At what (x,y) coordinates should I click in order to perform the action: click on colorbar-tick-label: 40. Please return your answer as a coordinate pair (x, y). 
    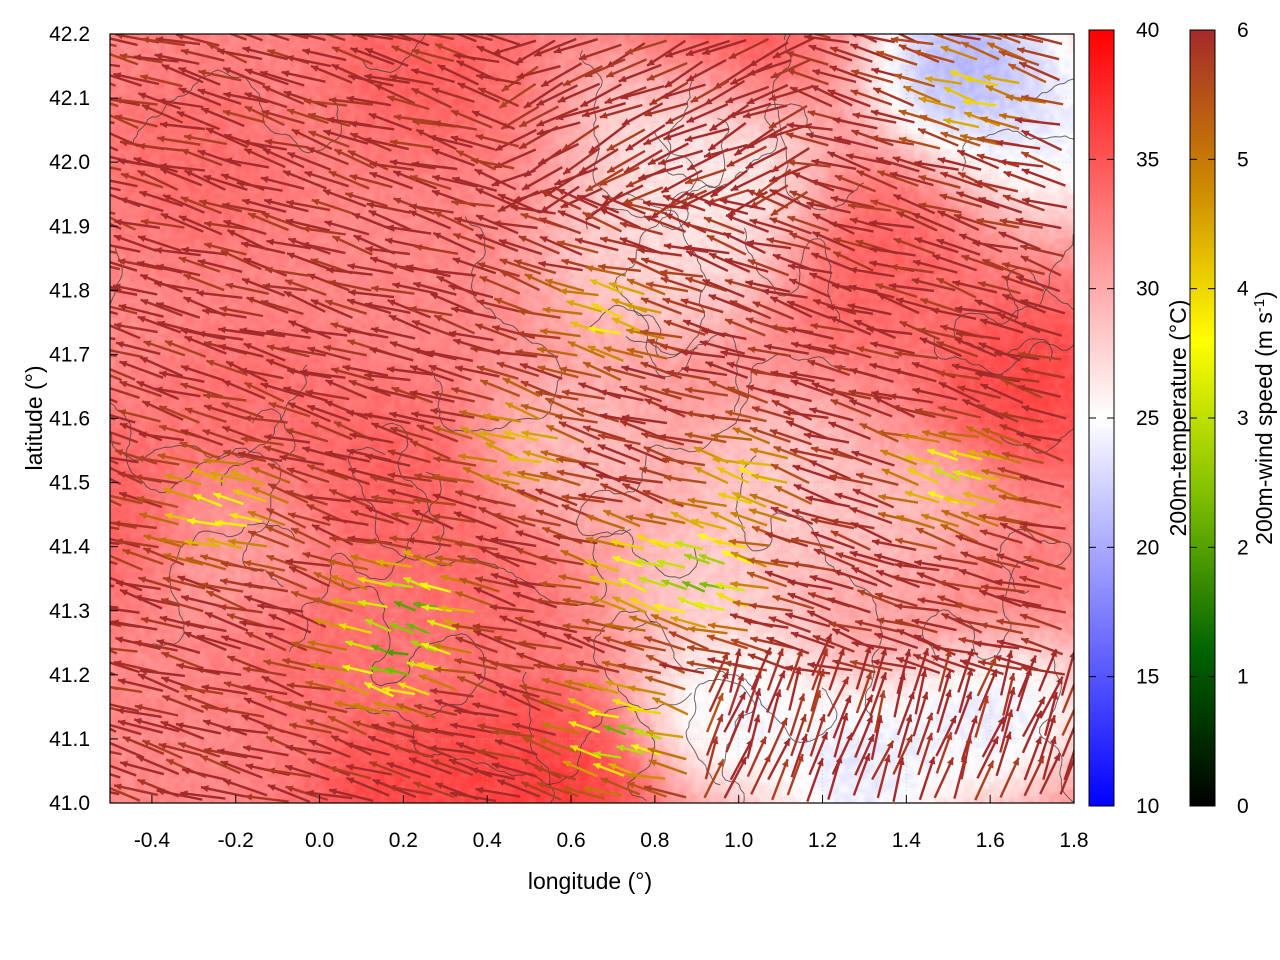
    Looking at the image, I should click on (1147, 30).